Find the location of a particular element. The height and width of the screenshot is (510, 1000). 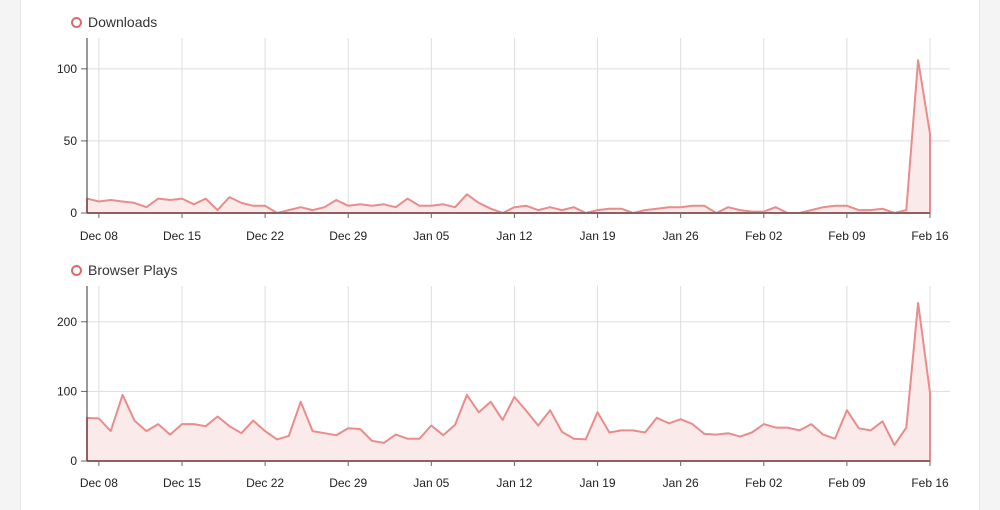

downloads-legend-label: Downloads is located at coordinates (123, 22).